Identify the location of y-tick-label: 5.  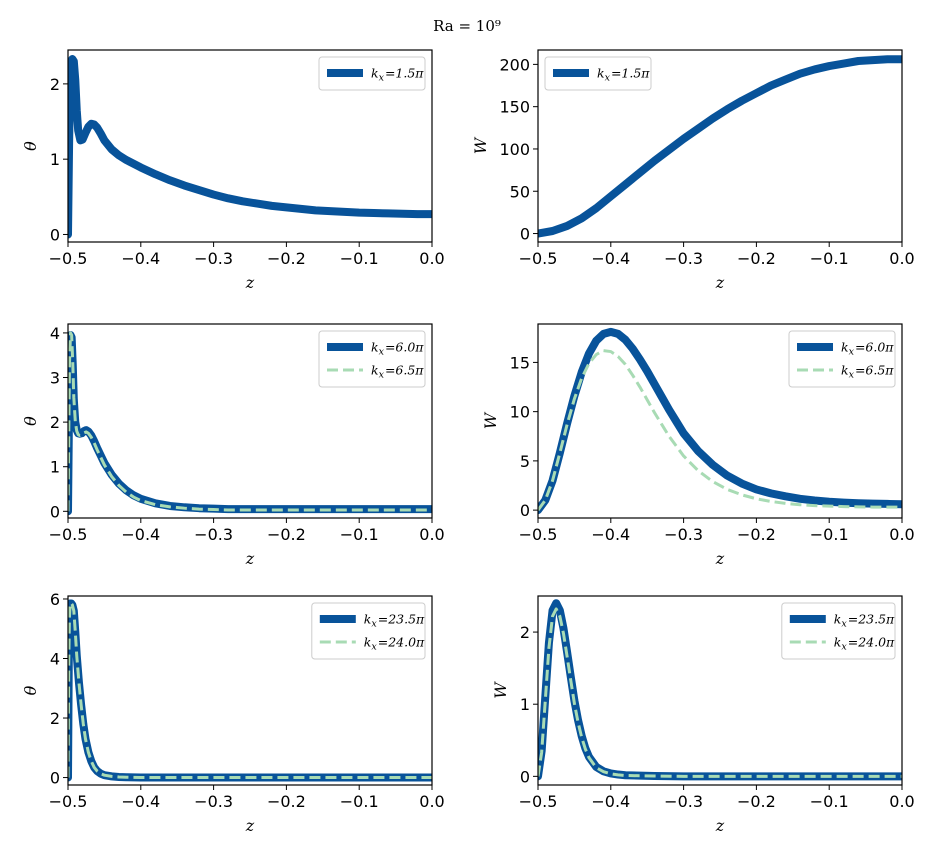
(525, 461).